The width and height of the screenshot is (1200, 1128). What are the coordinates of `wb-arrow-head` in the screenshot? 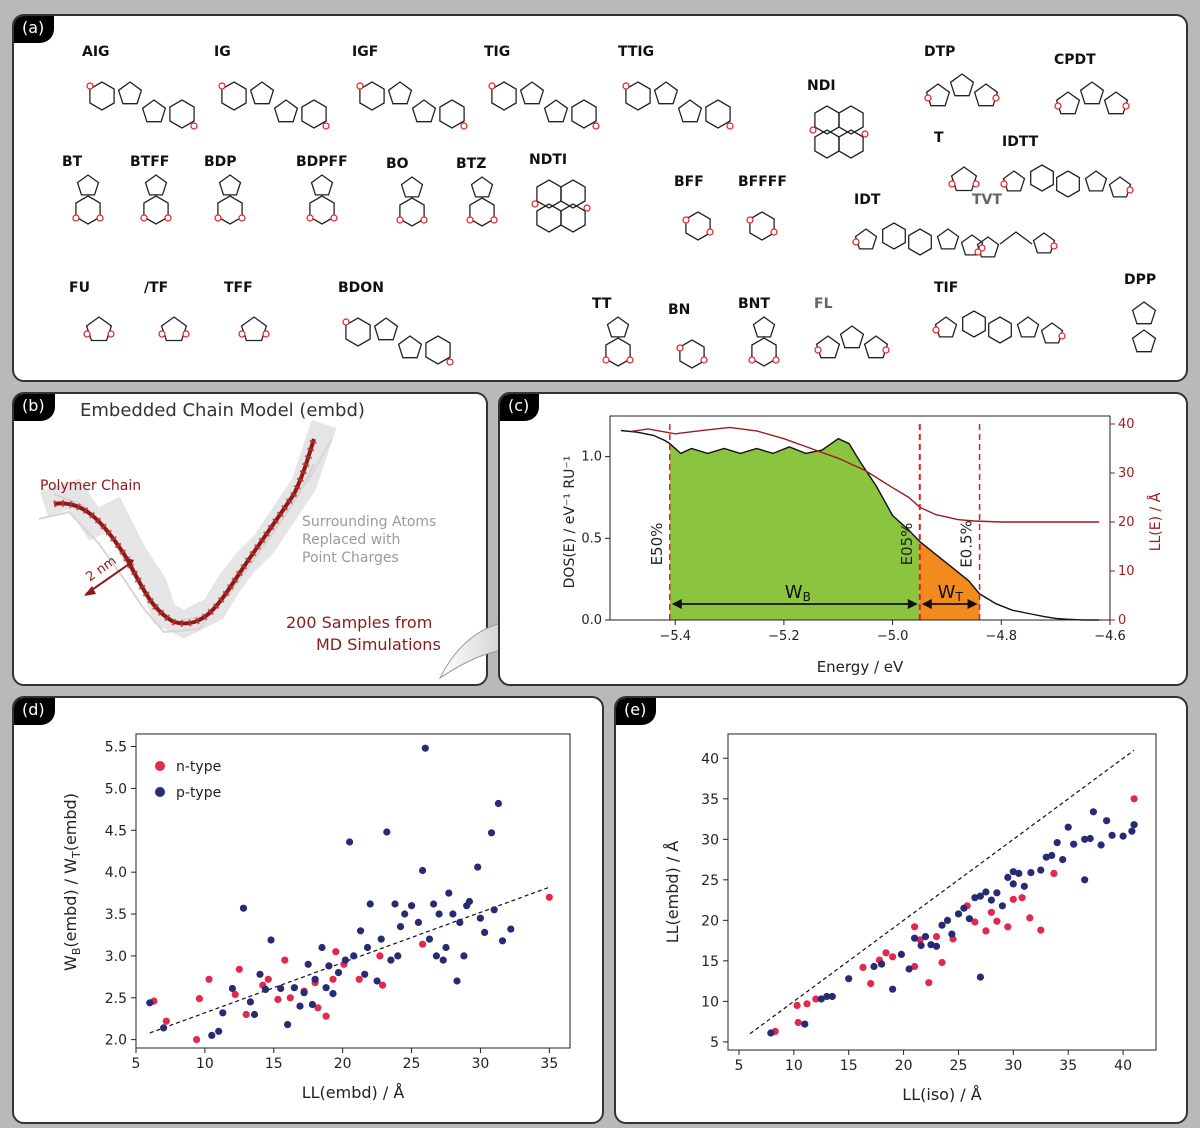 It's located at (676, 604).